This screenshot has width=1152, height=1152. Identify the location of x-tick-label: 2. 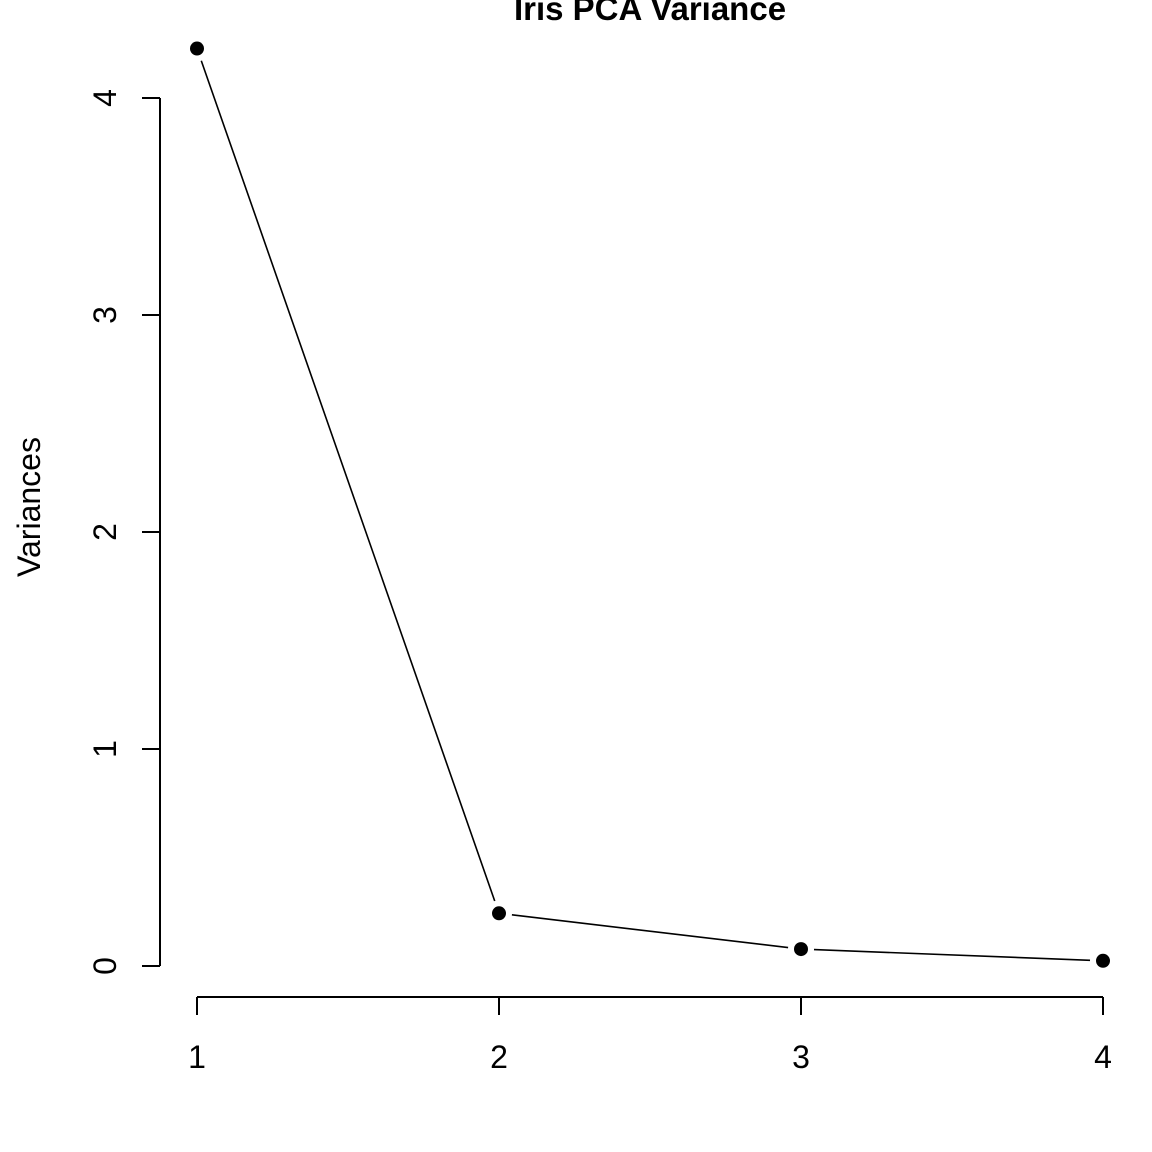
(499, 1057).